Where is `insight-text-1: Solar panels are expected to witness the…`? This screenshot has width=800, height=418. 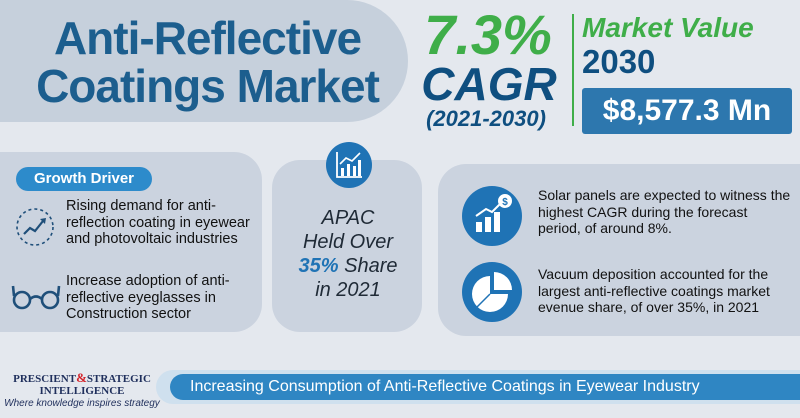
insight-text-1: Solar panels are expected to witness the… is located at coordinates (664, 211).